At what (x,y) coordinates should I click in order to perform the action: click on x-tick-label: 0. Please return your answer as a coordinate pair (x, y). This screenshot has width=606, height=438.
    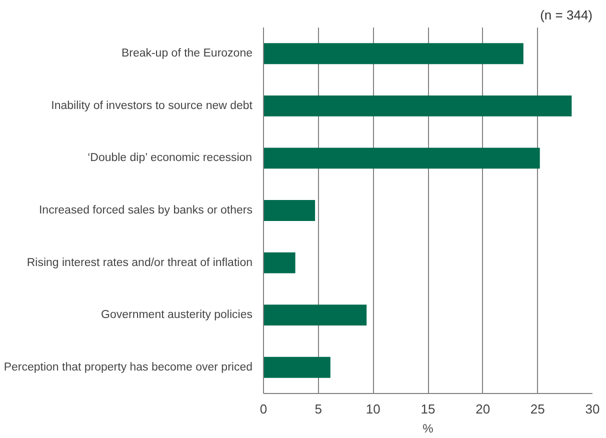
    Looking at the image, I should click on (264, 409).